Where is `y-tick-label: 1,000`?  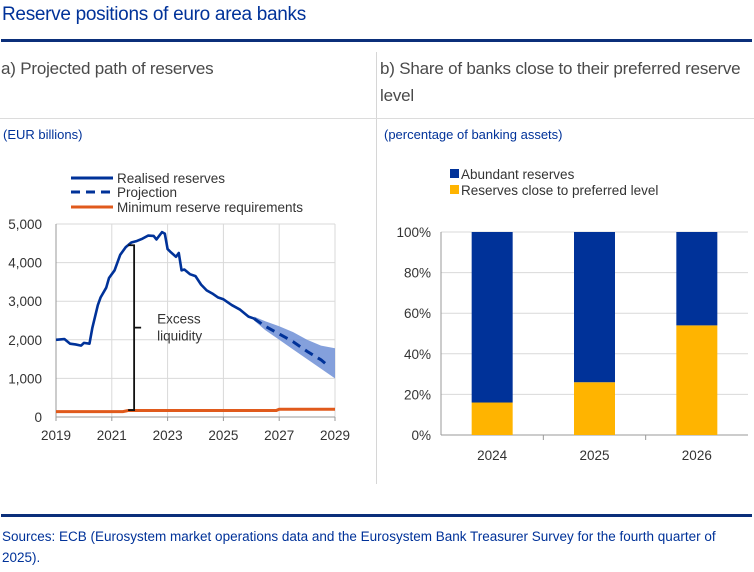
y-tick-label: 1,000 is located at coordinates (25, 378).